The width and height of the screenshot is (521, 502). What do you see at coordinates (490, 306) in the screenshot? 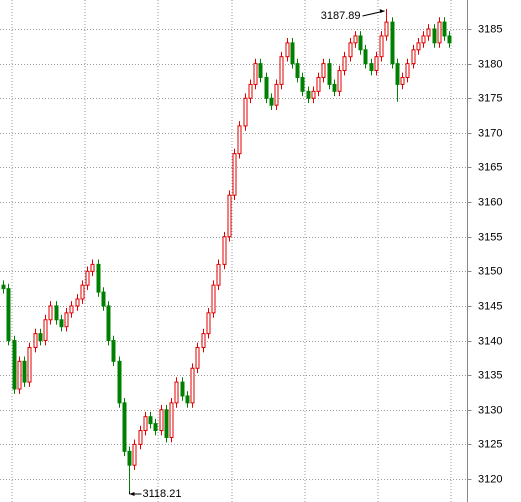
I see `y-tick-label: 3145` at bounding box center [490, 306].